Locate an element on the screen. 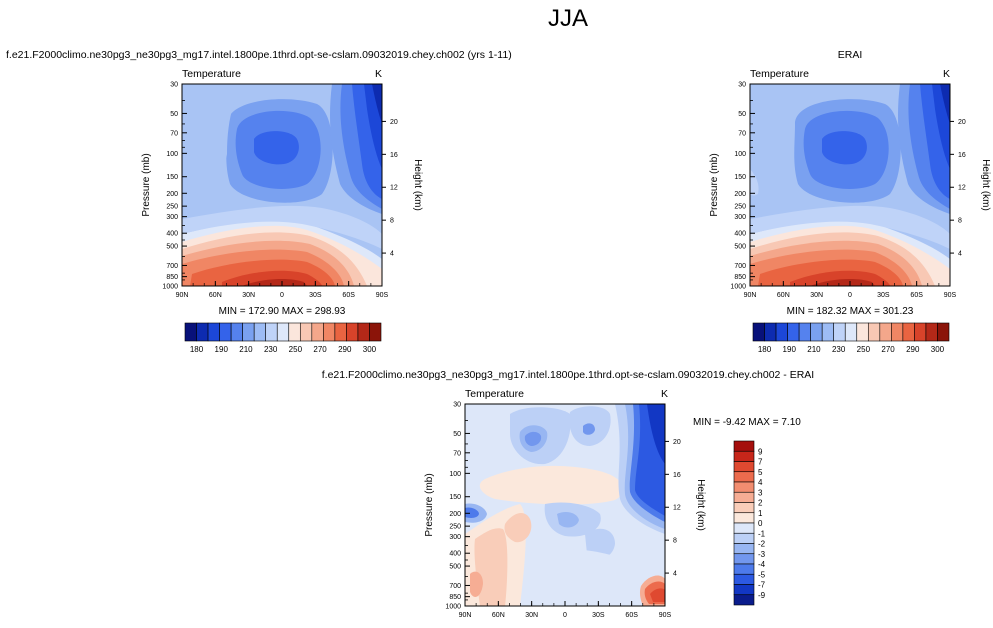 The image size is (993, 628). y-tick-label: 50 is located at coordinates (174, 114).